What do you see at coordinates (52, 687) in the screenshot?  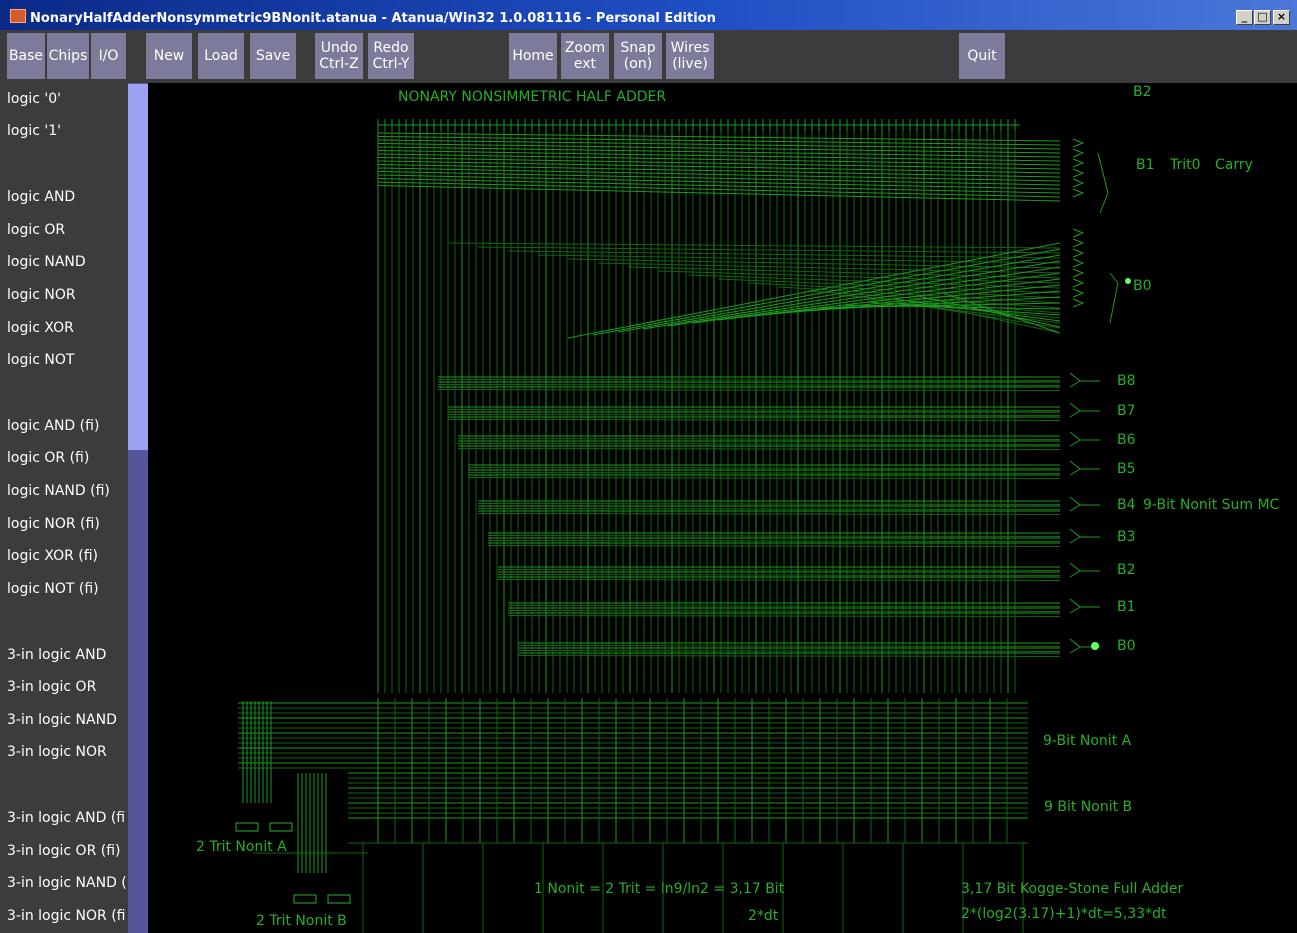 I see `palette-item-3in-or: 3-in logic OR` at bounding box center [52, 687].